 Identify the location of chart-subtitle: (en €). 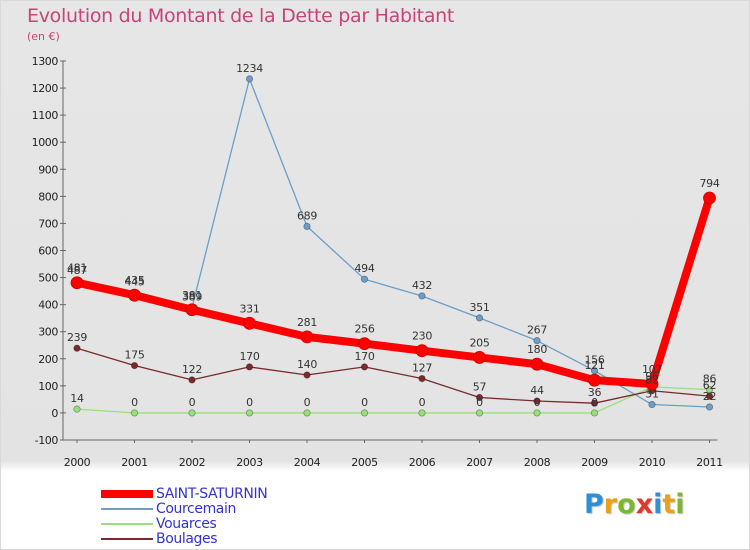
(43, 36).